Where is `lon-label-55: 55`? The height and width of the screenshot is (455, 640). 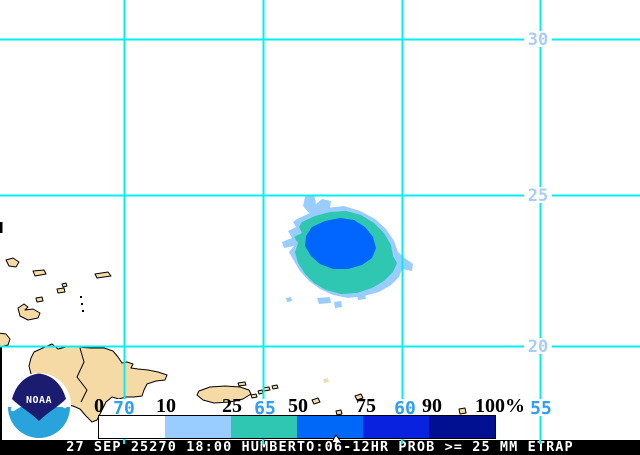
lon-label-55: 55 is located at coordinates (541, 408).